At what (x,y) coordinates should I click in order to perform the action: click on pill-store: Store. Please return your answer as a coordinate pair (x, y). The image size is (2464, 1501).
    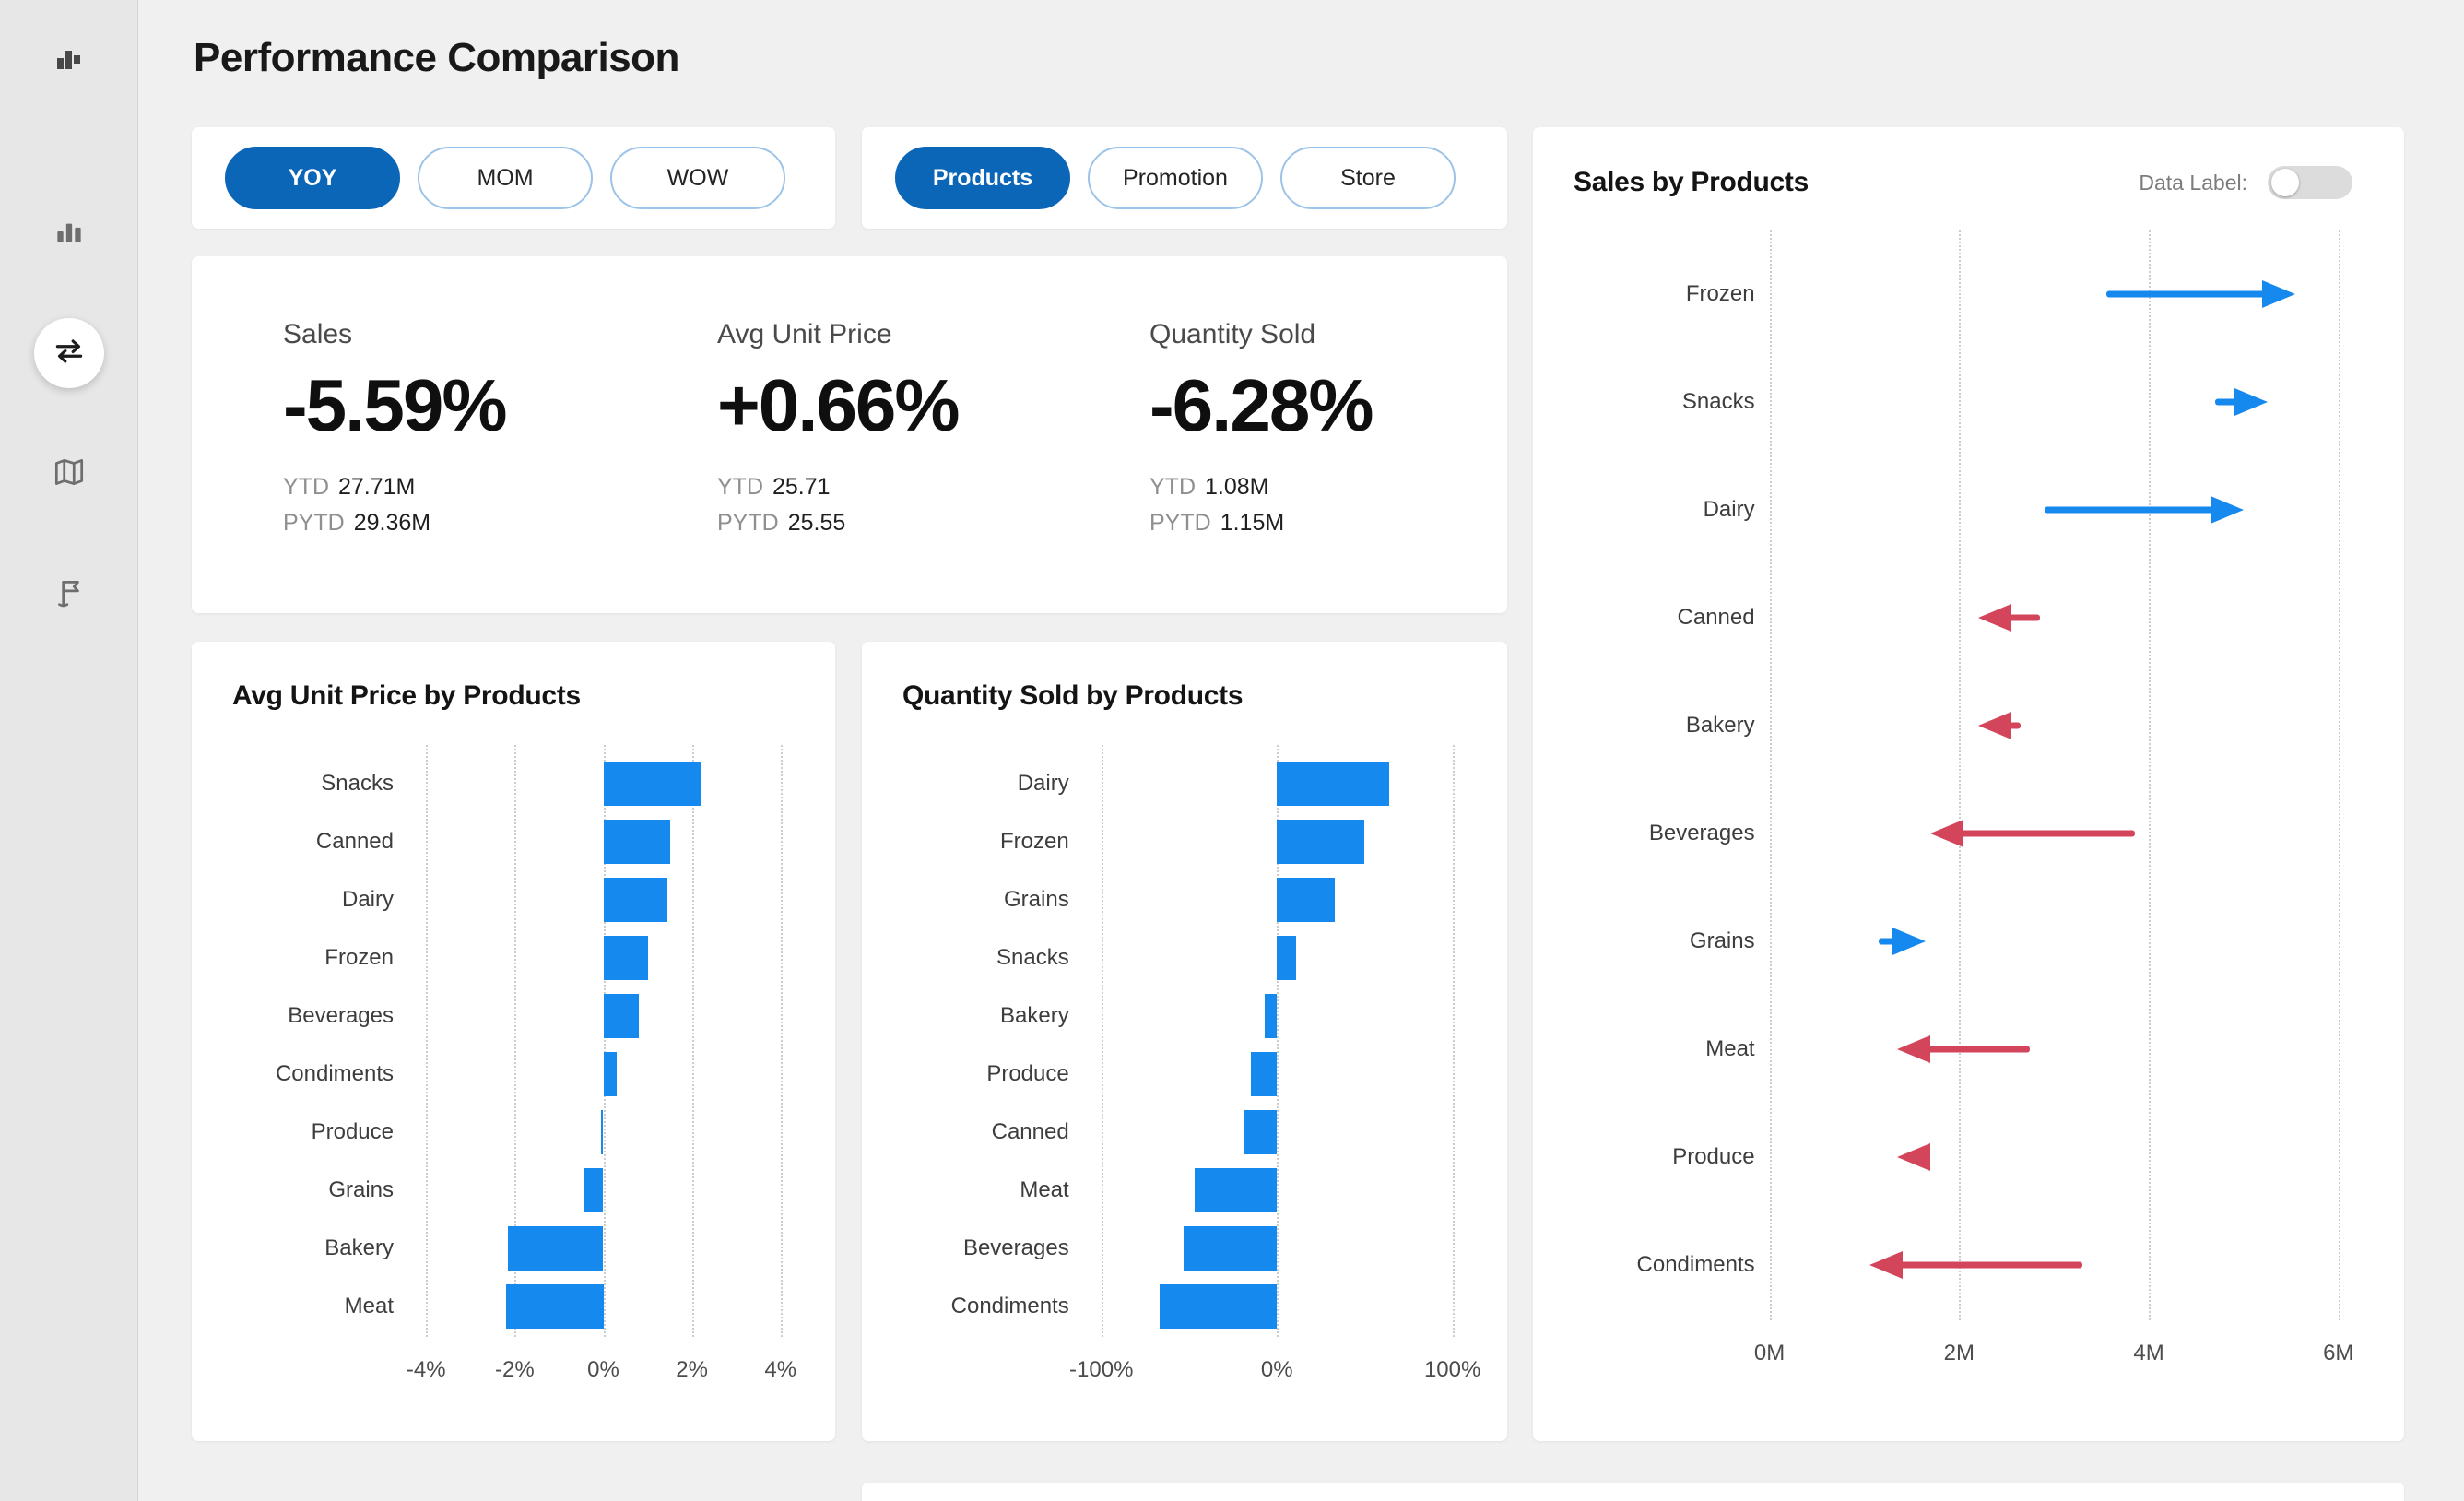
    Looking at the image, I should click on (1368, 178).